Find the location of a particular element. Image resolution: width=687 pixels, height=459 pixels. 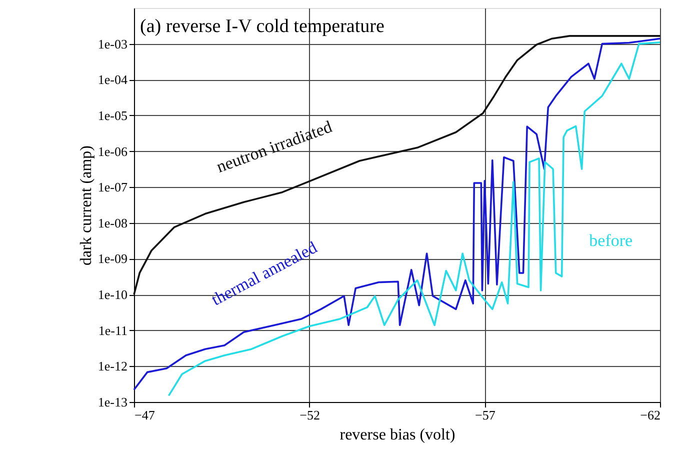

y-tick-label: 1e-03 is located at coordinates (113, 44).